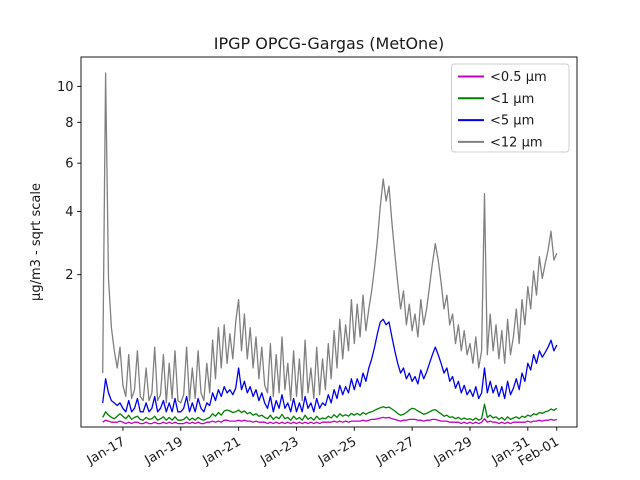  I want to click on x-tick-label: Jan-17, so click(106, 451).